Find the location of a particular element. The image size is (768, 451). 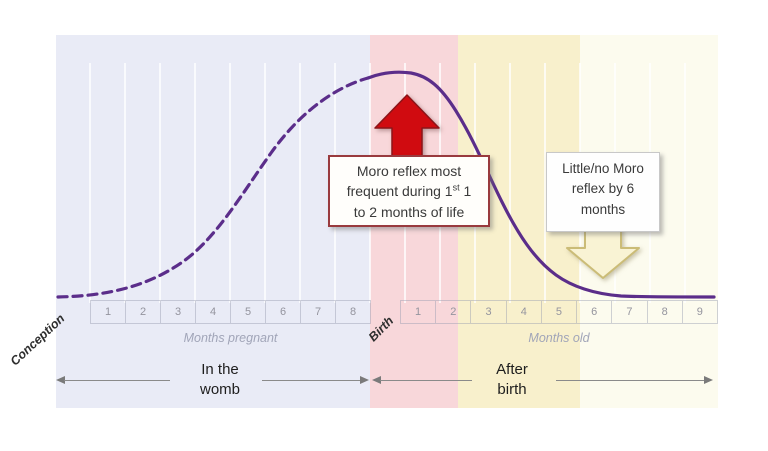

months-old-caption: Months old is located at coordinates (559, 338).